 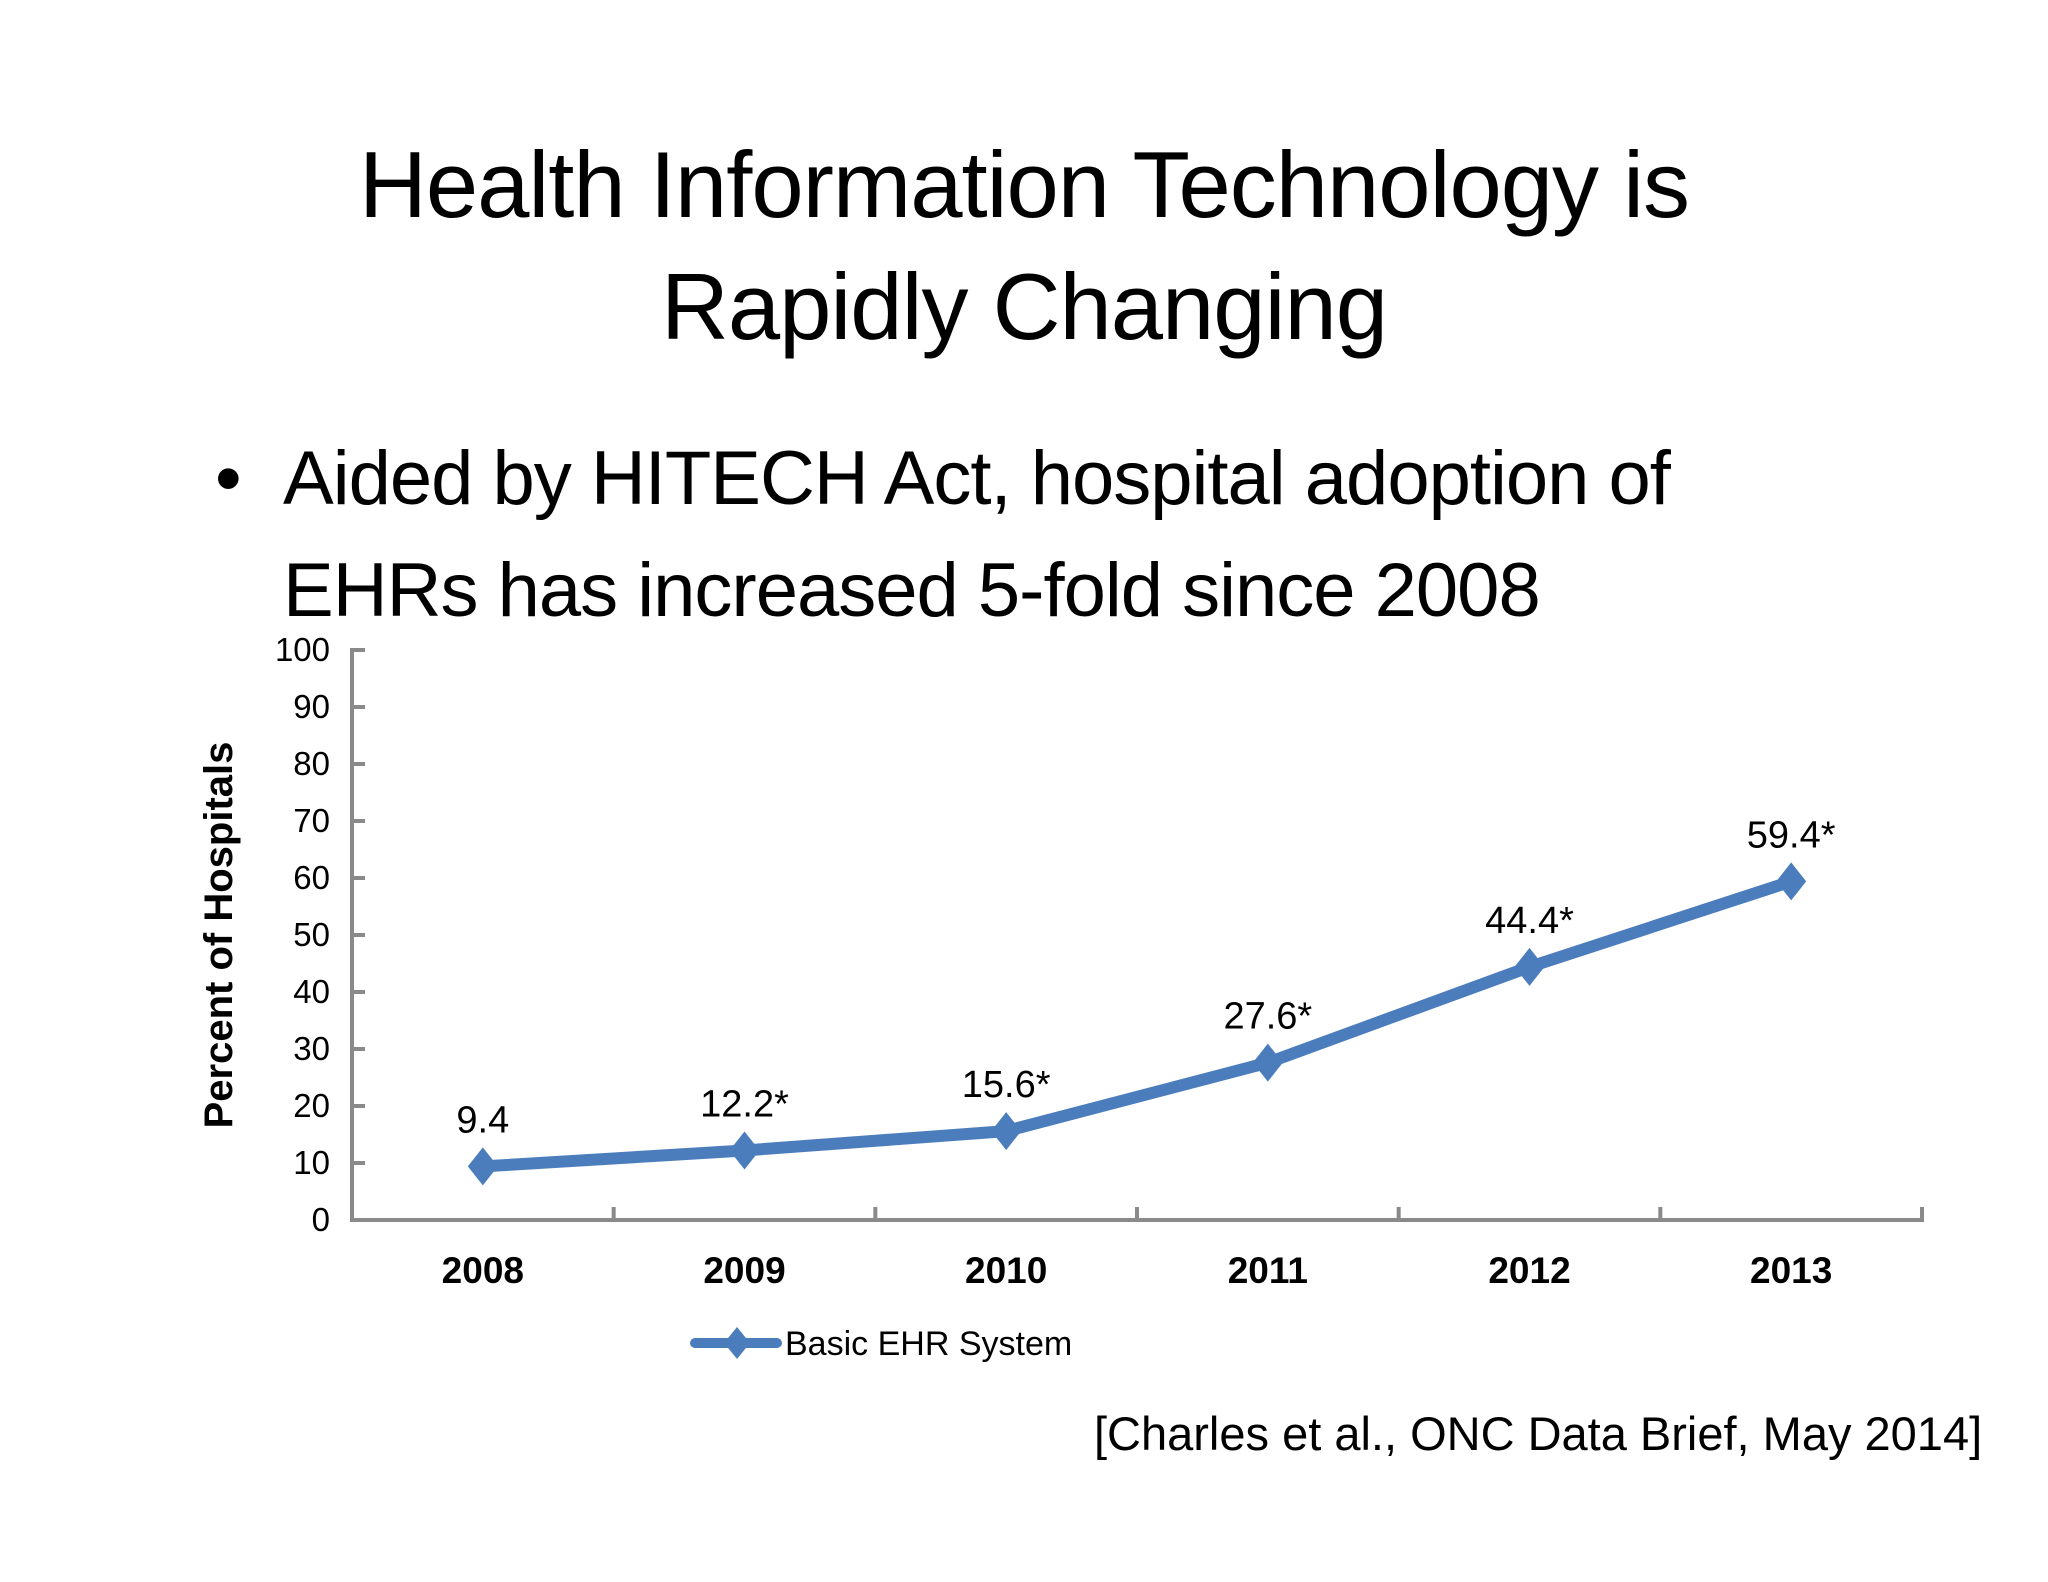 I want to click on x-axis-category-label: 2008, so click(x=483, y=1270).